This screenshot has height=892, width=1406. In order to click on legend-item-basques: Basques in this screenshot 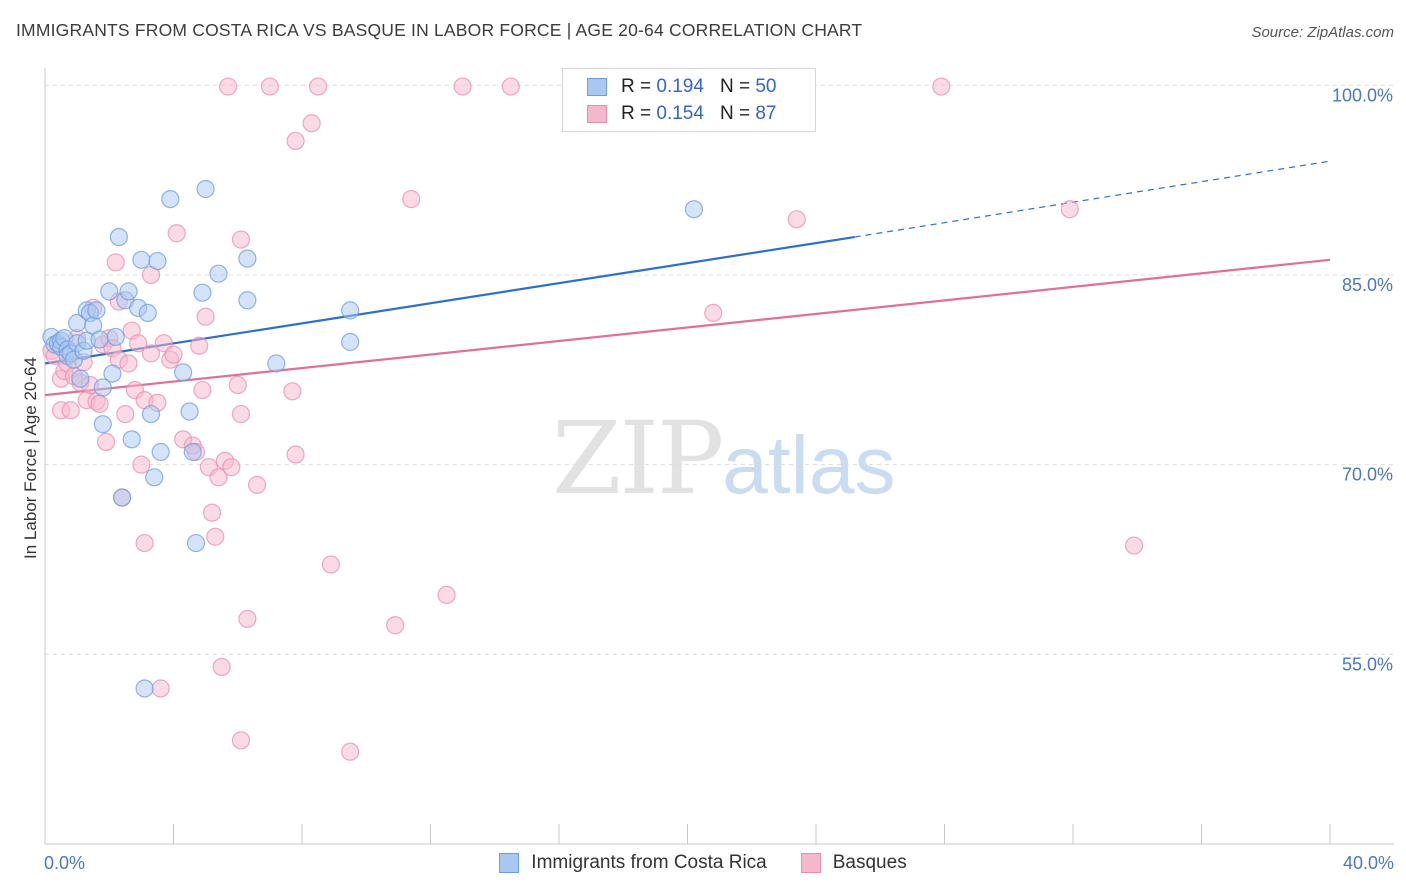, I will do `click(853, 863)`.